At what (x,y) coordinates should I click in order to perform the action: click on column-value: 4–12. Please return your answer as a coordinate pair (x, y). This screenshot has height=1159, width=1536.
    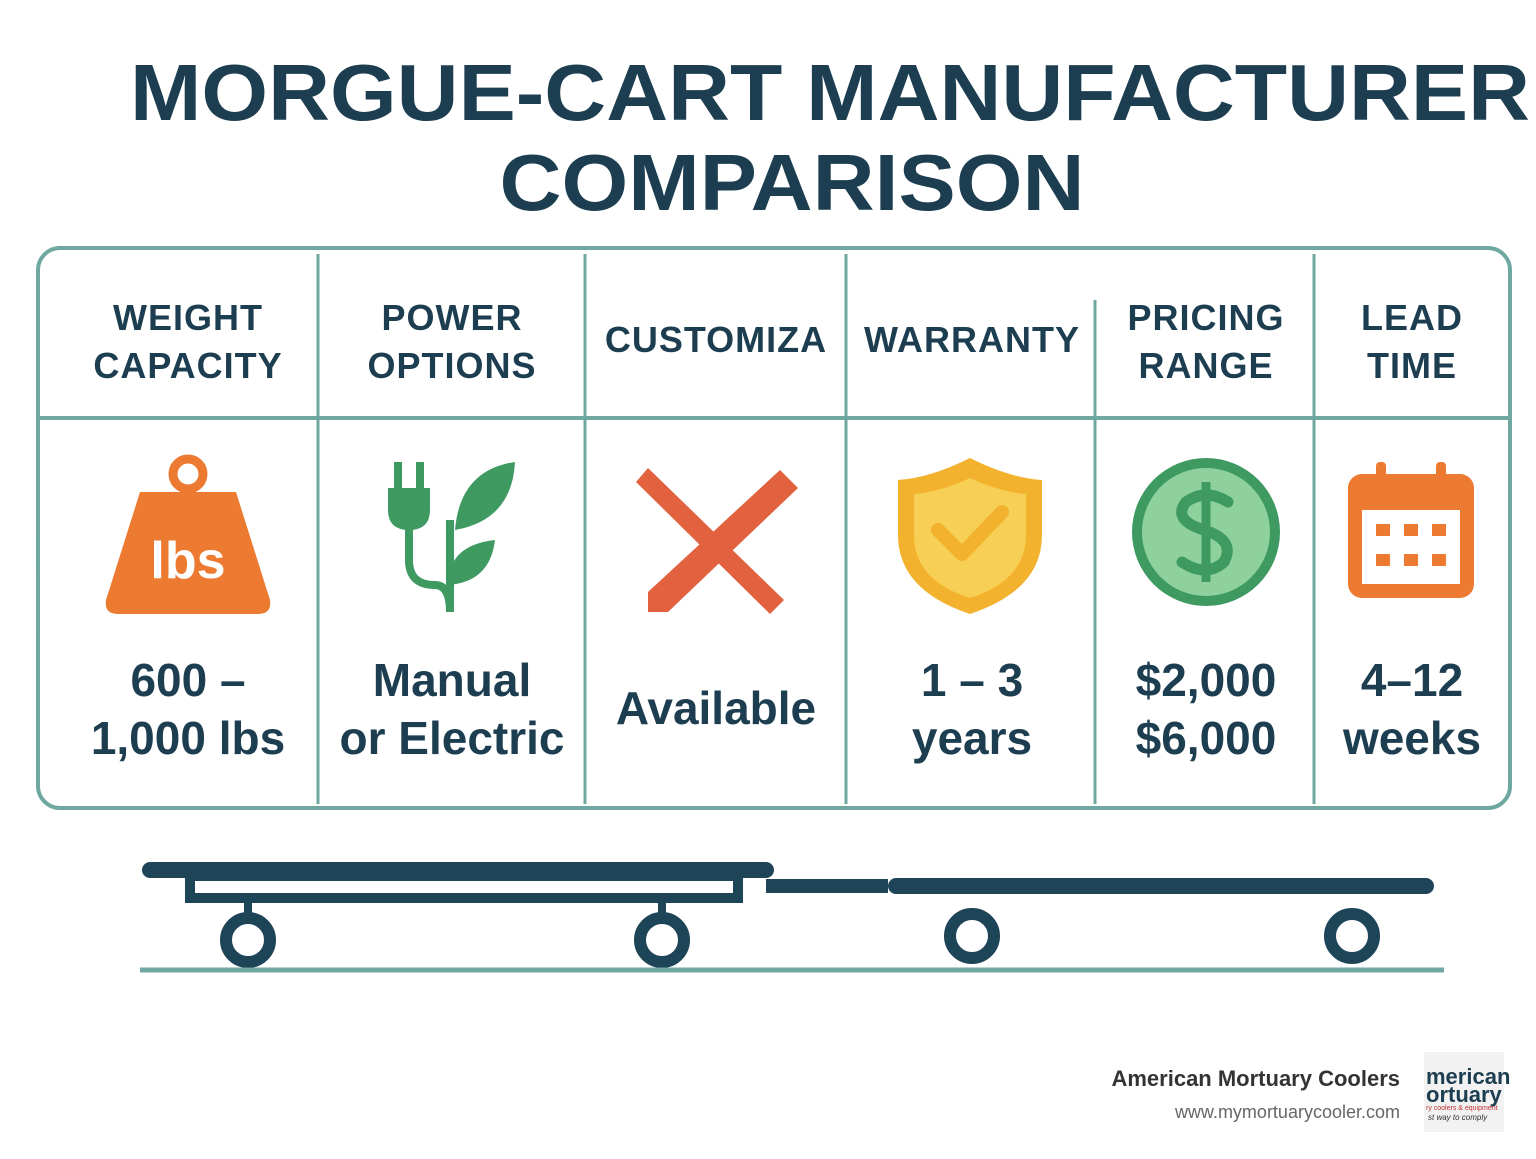
    Looking at the image, I should click on (1412, 680).